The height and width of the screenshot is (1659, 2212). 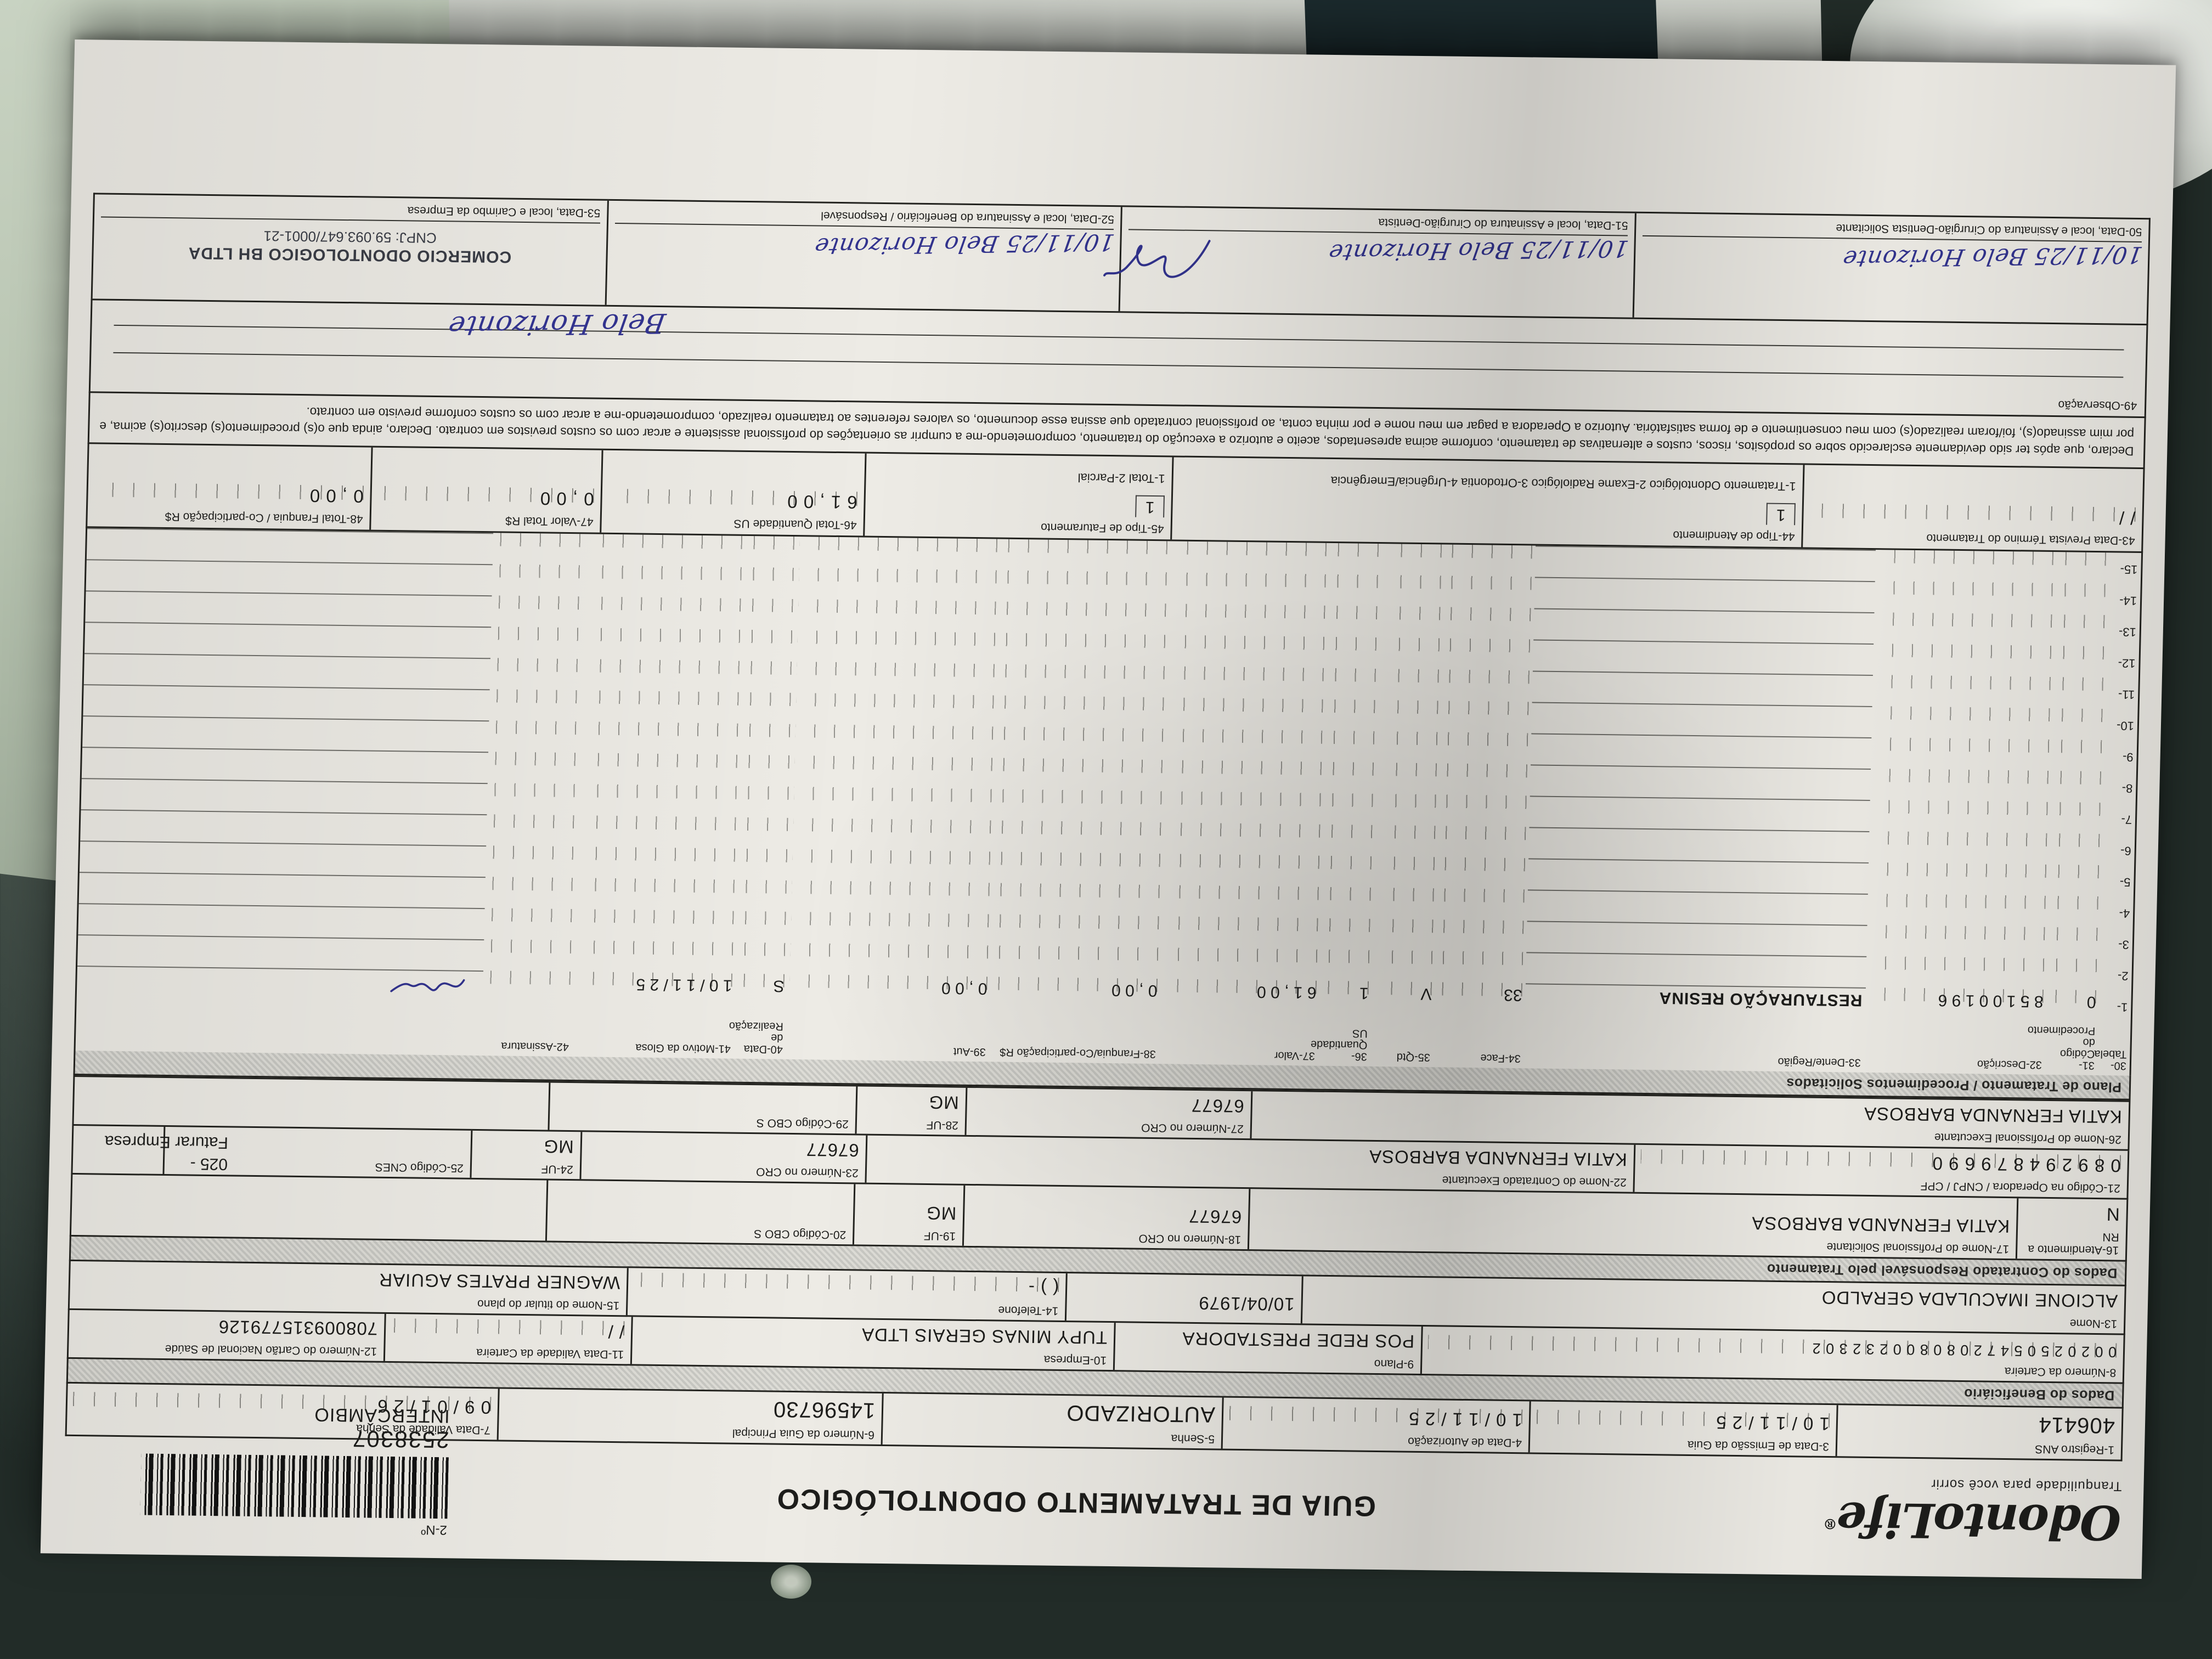 I want to click on field-senha: 5-Senha AUTORIZADO, so click(x=1051, y=1421).